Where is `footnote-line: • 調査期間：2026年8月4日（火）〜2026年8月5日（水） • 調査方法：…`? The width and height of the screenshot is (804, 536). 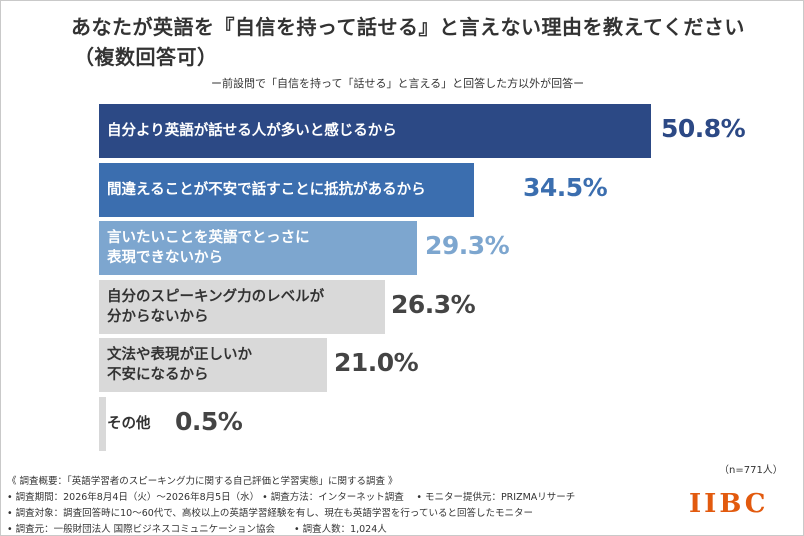 footnote-line: • 調査期間：2026年8月4日（火）〜2026年8月5日（水） • 調査方法：… is located at coordinates (291, 497).